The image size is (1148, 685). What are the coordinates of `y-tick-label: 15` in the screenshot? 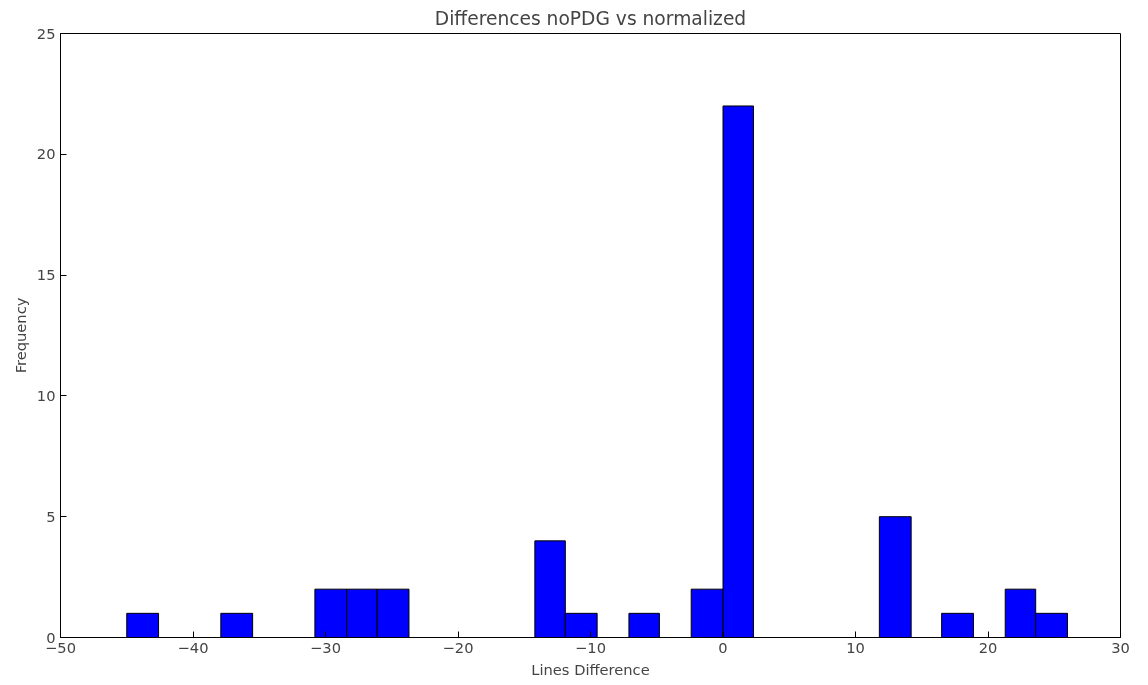 It's located at (46, 275).